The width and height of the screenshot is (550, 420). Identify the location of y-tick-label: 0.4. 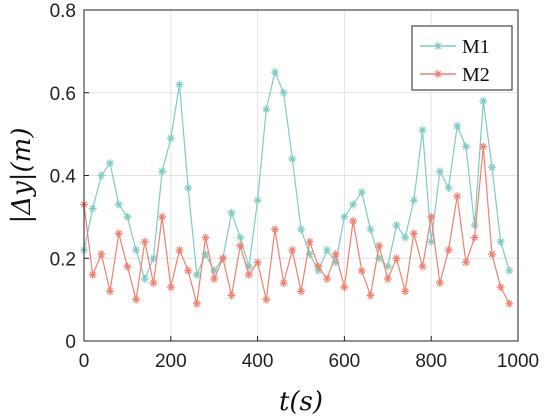
(63, 177).